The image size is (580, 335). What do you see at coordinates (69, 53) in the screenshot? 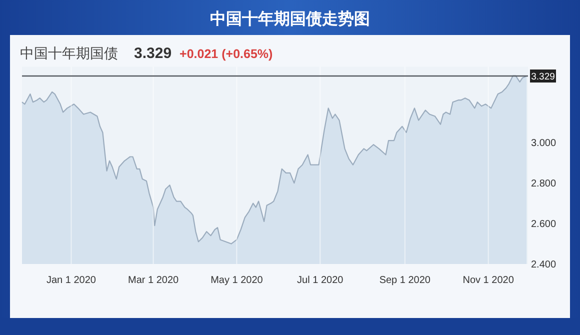
I see `chart-subtitle: 中国十年期国债` at bounding box center [69, 53].